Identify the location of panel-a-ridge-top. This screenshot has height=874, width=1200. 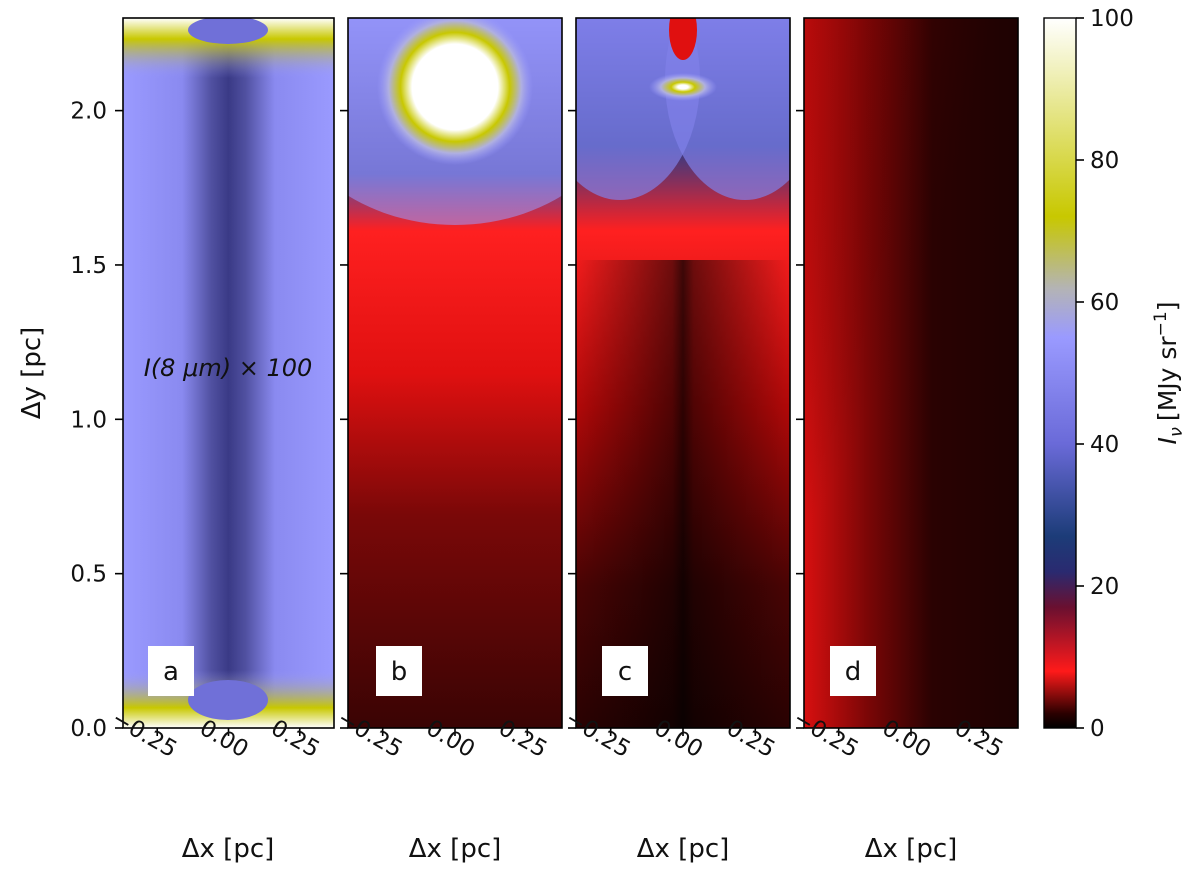
(228, 31).